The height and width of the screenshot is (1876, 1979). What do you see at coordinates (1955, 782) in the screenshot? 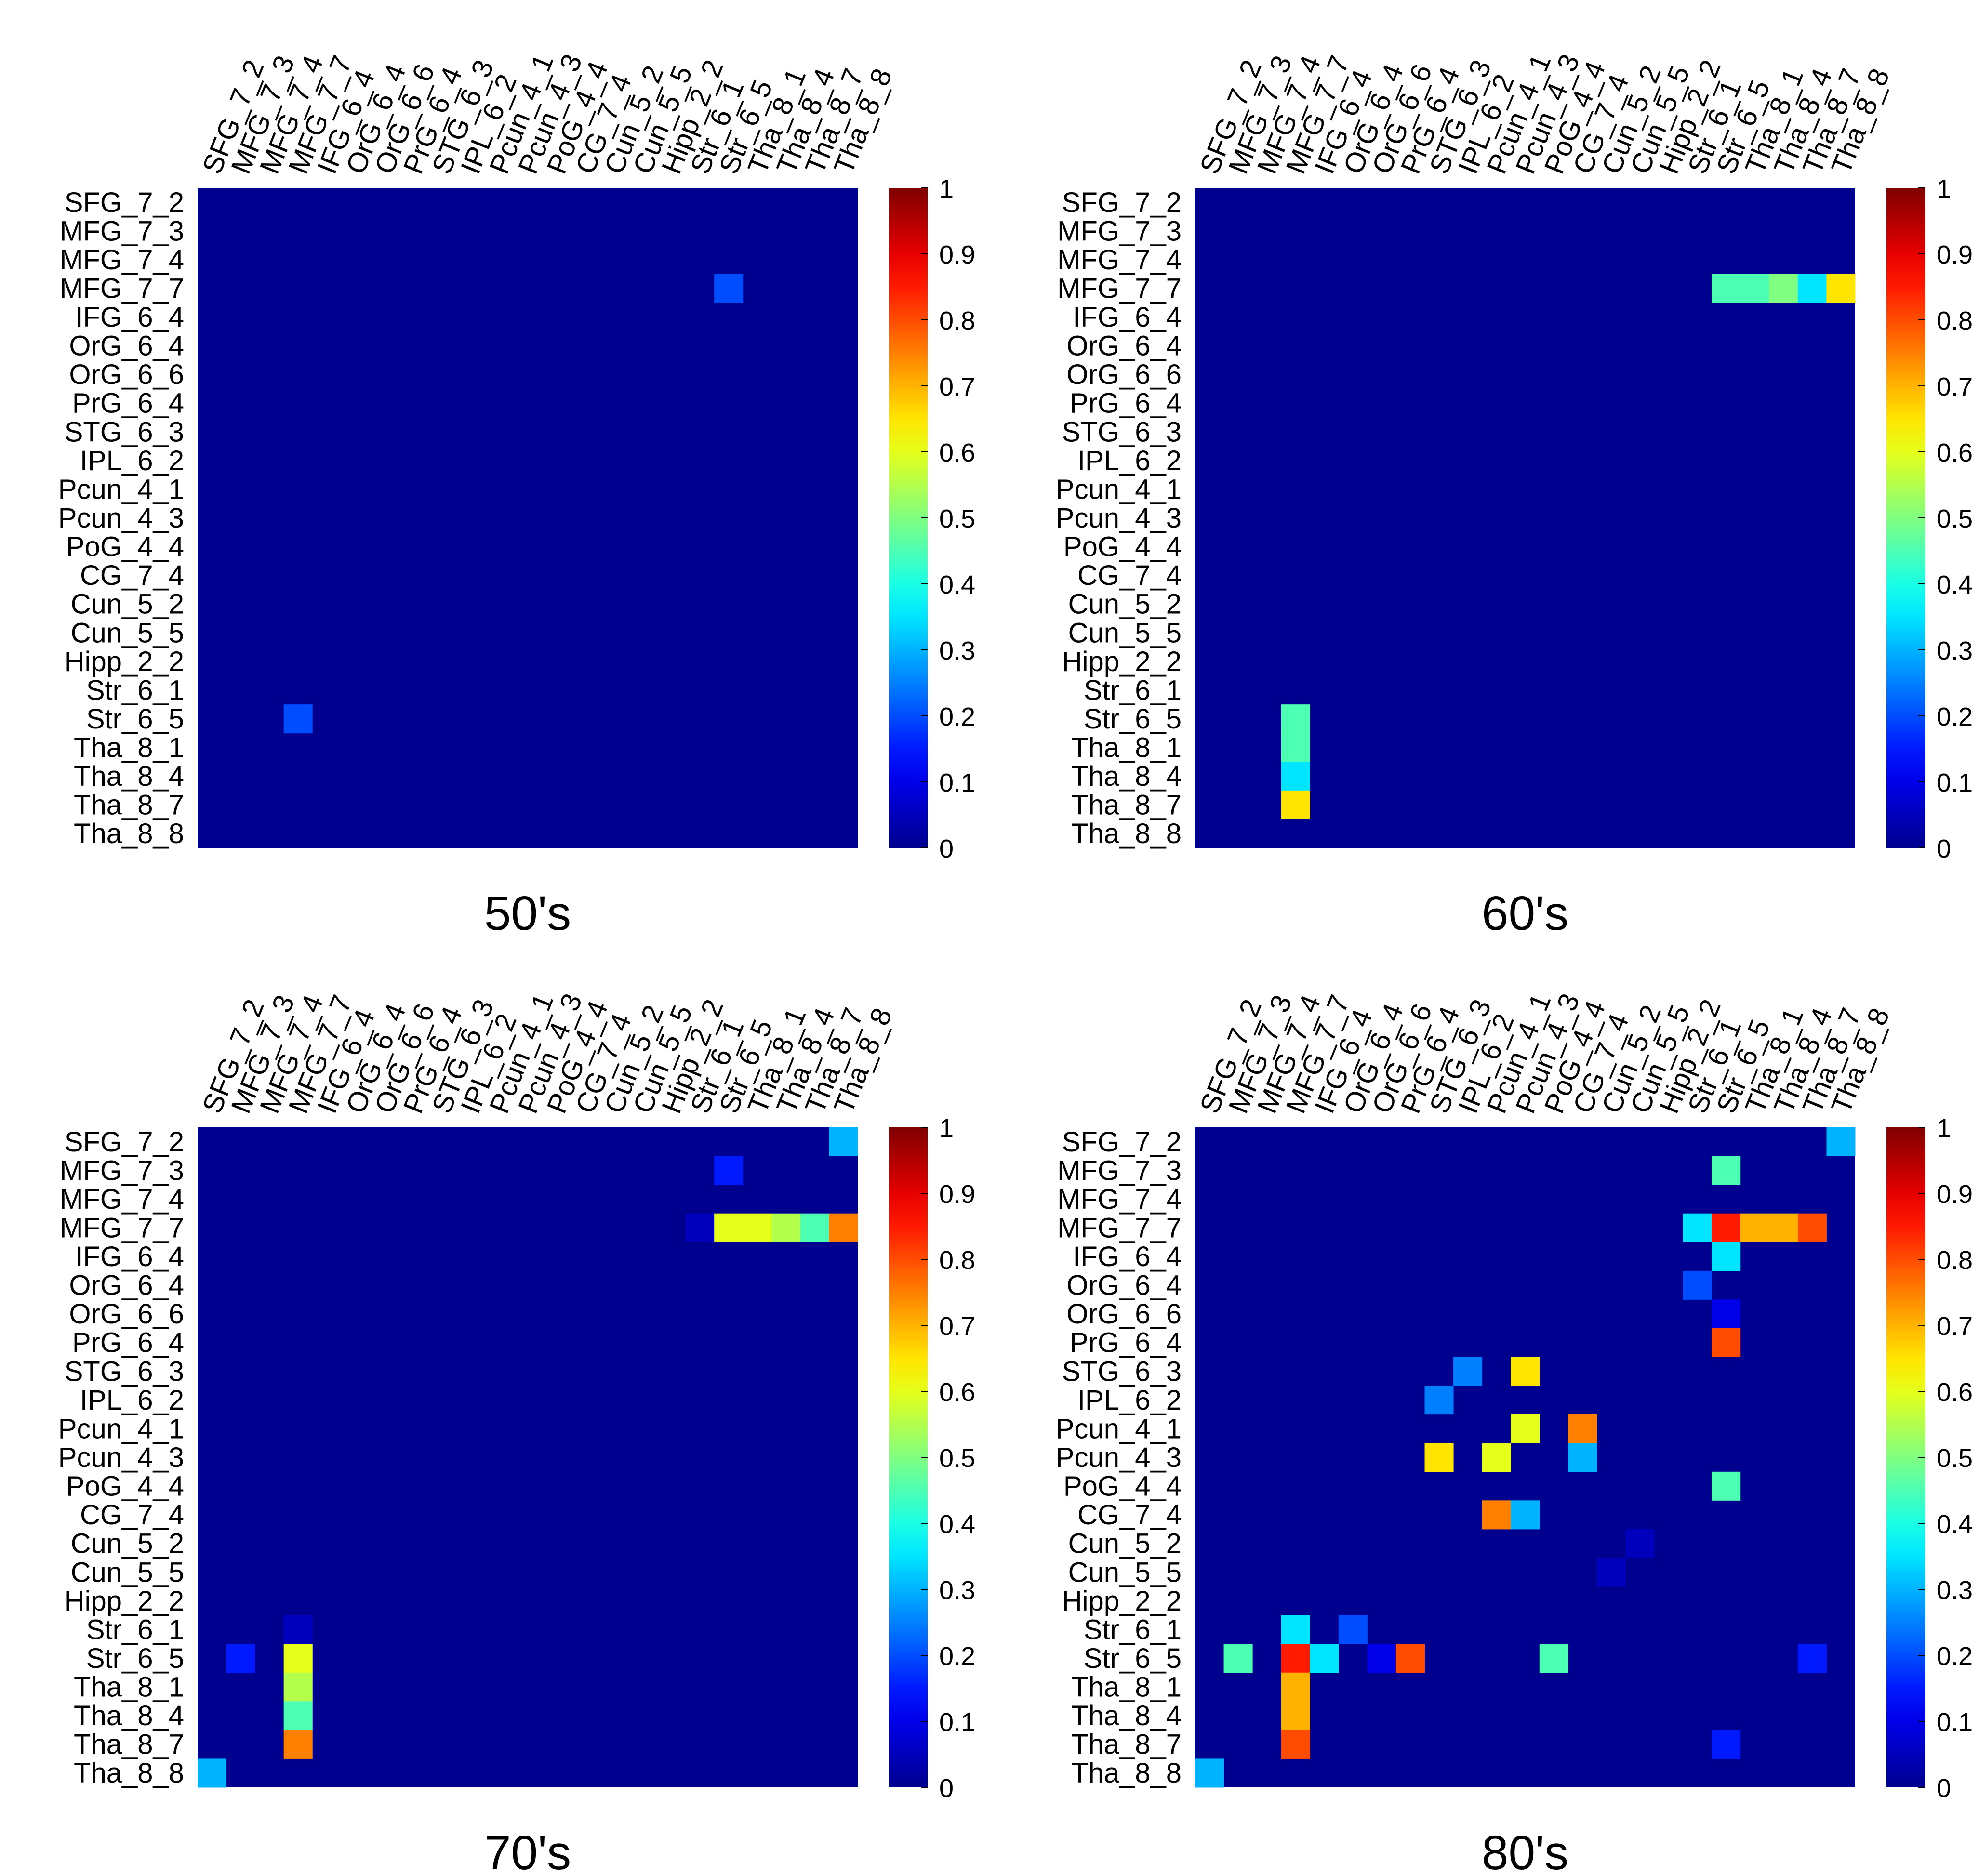
I see `colorbar-tick-label: 0.1` at bounding box center [1955, 782].